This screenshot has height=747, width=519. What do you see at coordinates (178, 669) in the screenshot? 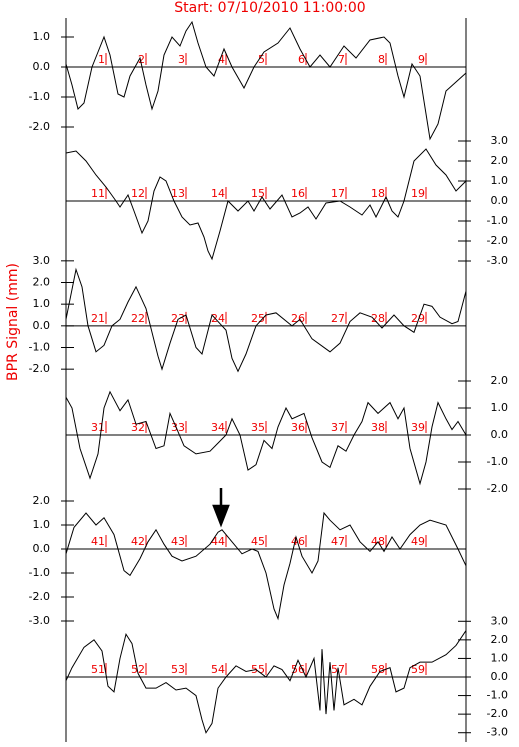
I see `day-marker-label: 53` at bounding box center [178, 669].